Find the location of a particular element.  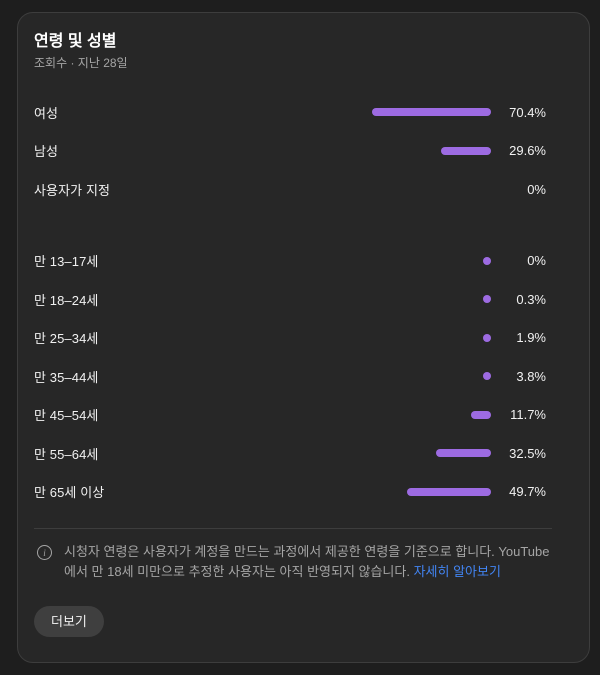

stat-row: 만 25–34세 1.9% is located at coordinates (303, 338).